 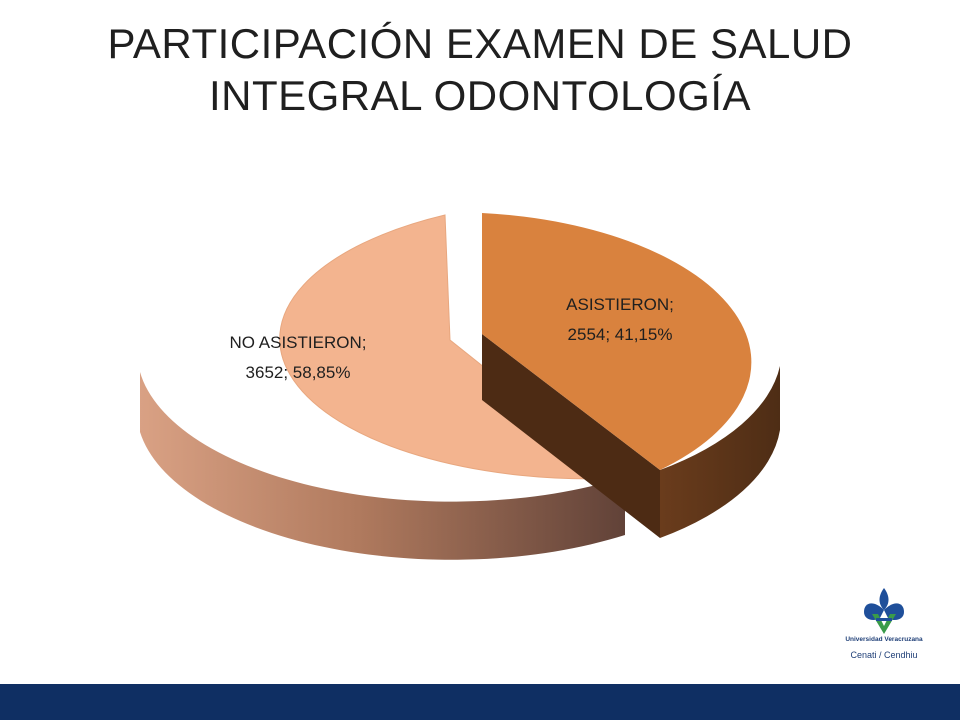 What do you see at coordinates (884, 655) in the screenshot?
I see `logo-department-name: Cenati / Cendhiu` at bounding box center [884, 655].